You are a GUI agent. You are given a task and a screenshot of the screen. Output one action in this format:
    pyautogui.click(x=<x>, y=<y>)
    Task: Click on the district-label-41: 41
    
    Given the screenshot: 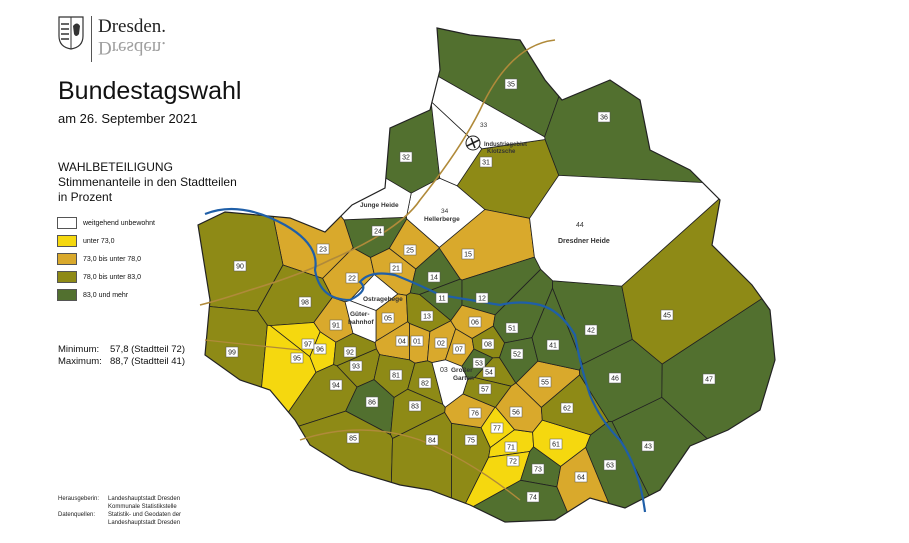 What is the action you would take?
    pyautogui.click(x=553, y=345)
    